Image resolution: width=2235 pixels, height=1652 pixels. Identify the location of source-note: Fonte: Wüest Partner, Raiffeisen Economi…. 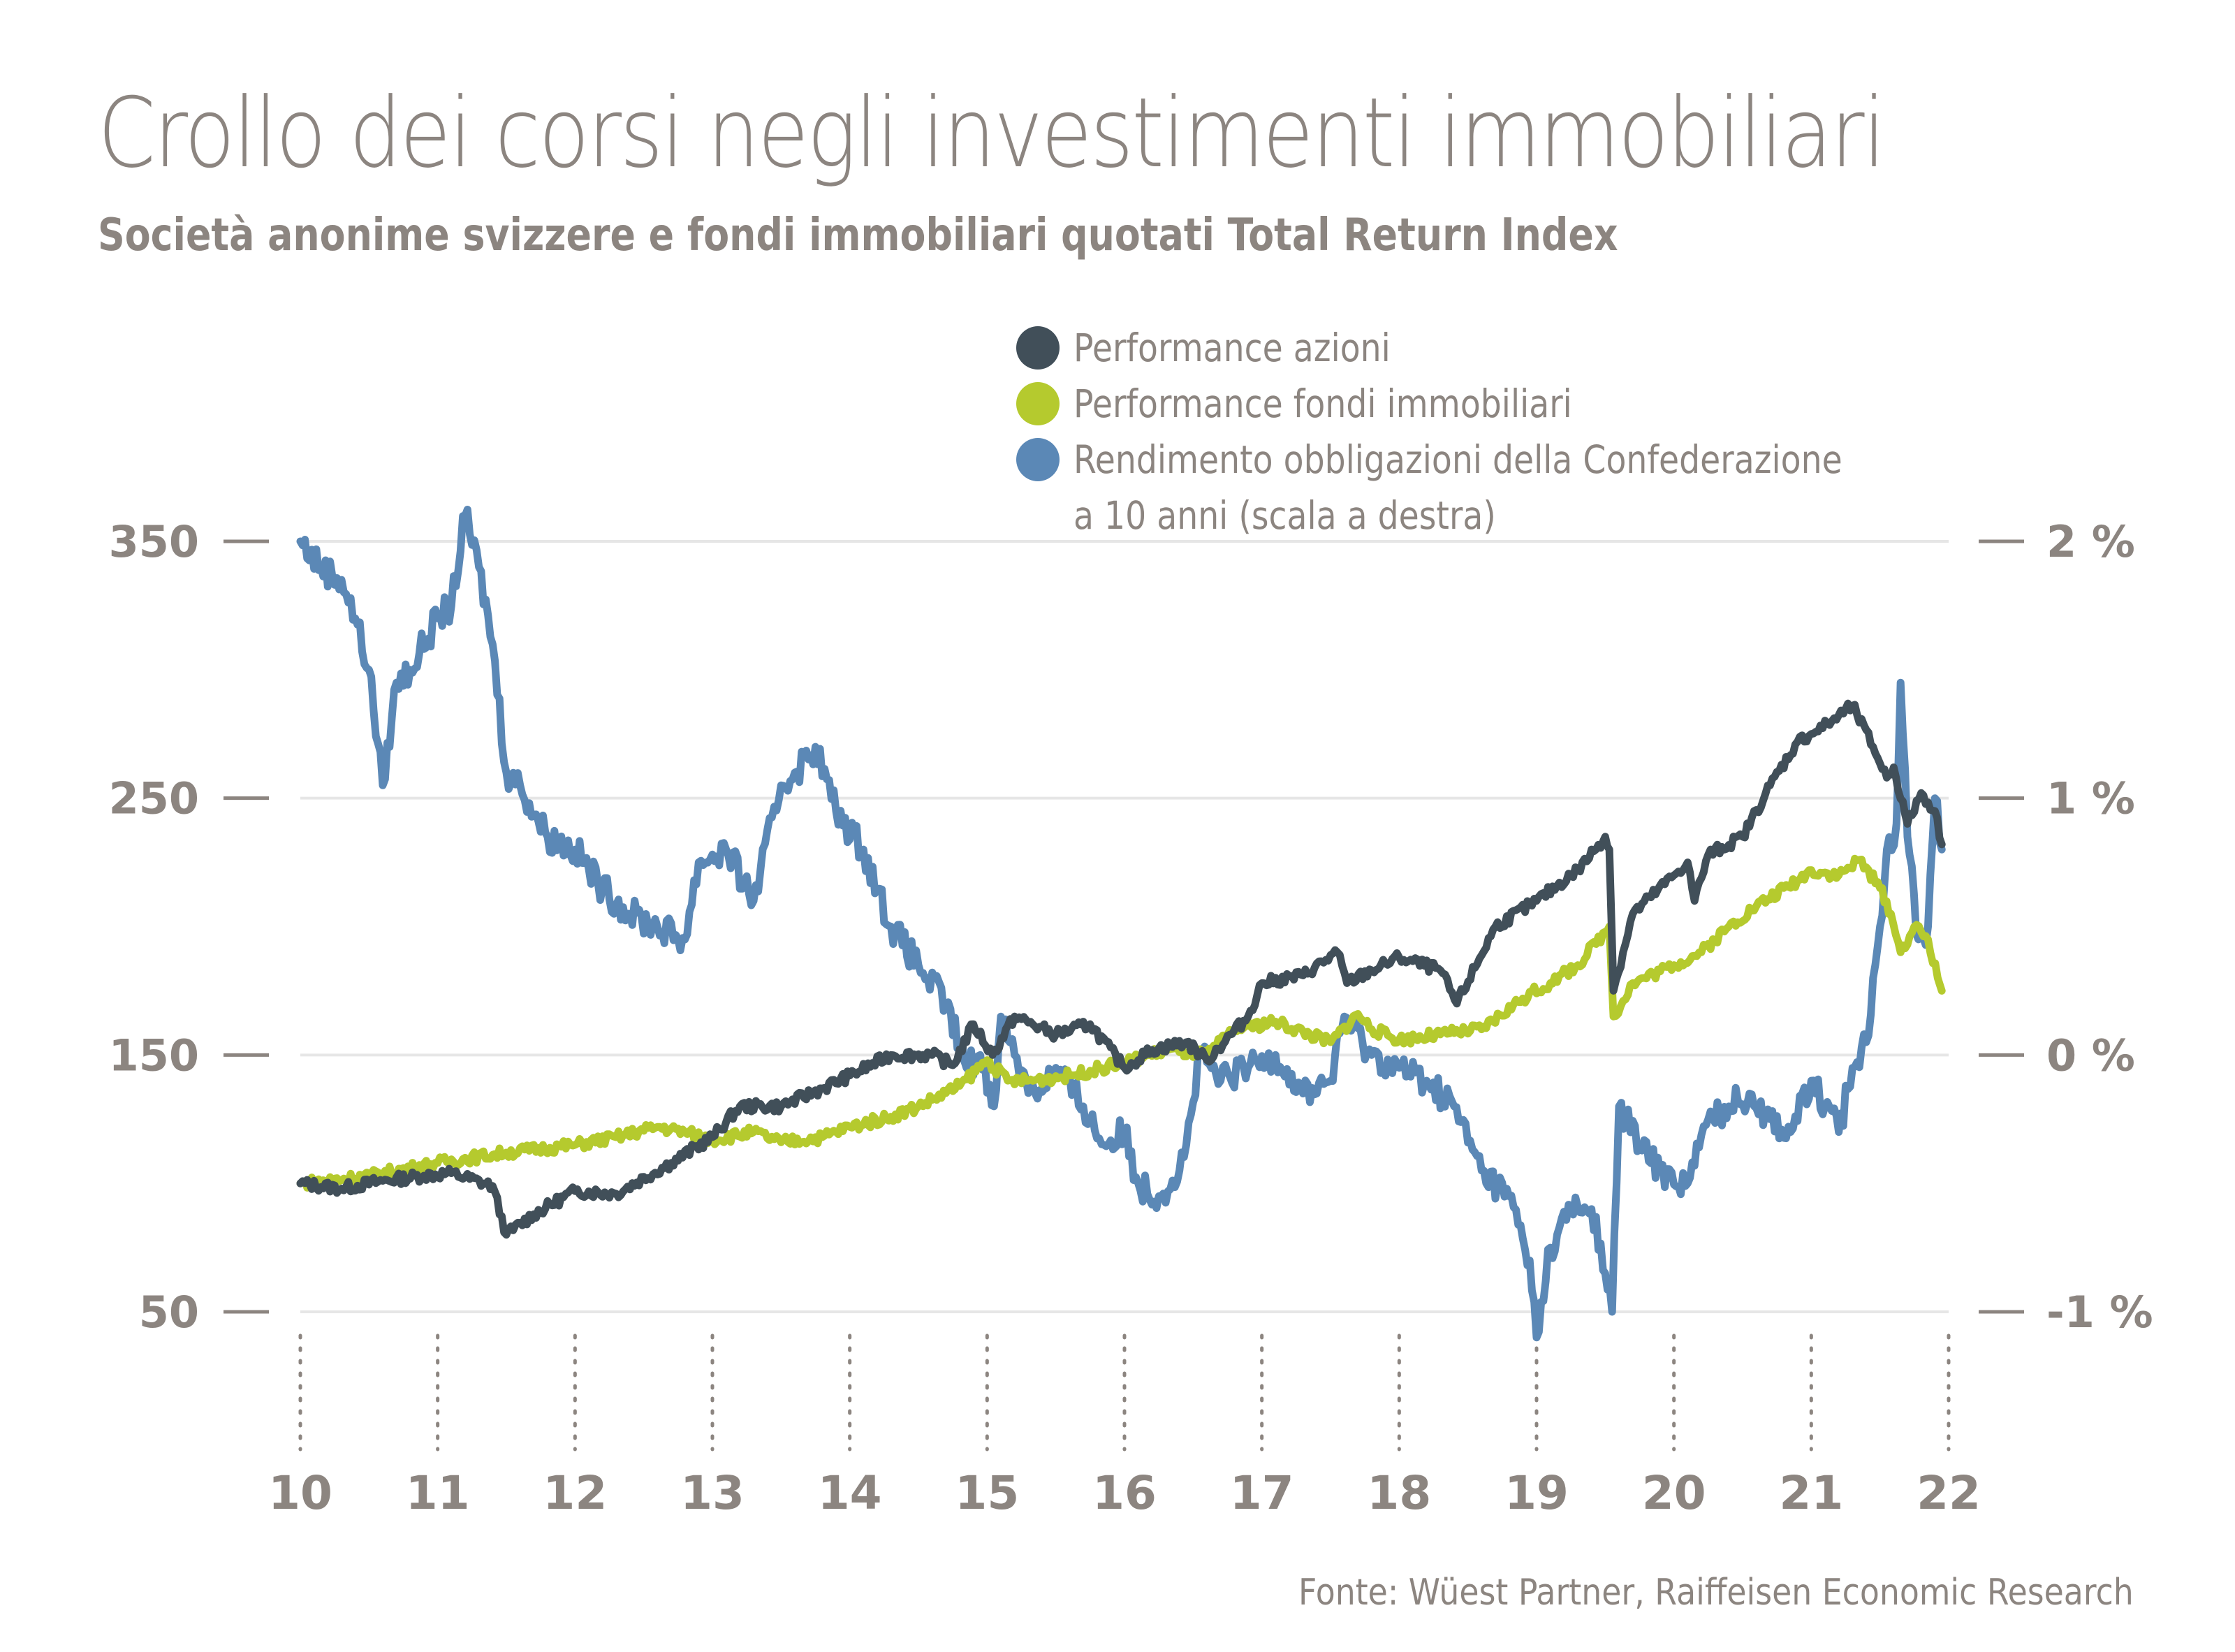
(1716, 1593).